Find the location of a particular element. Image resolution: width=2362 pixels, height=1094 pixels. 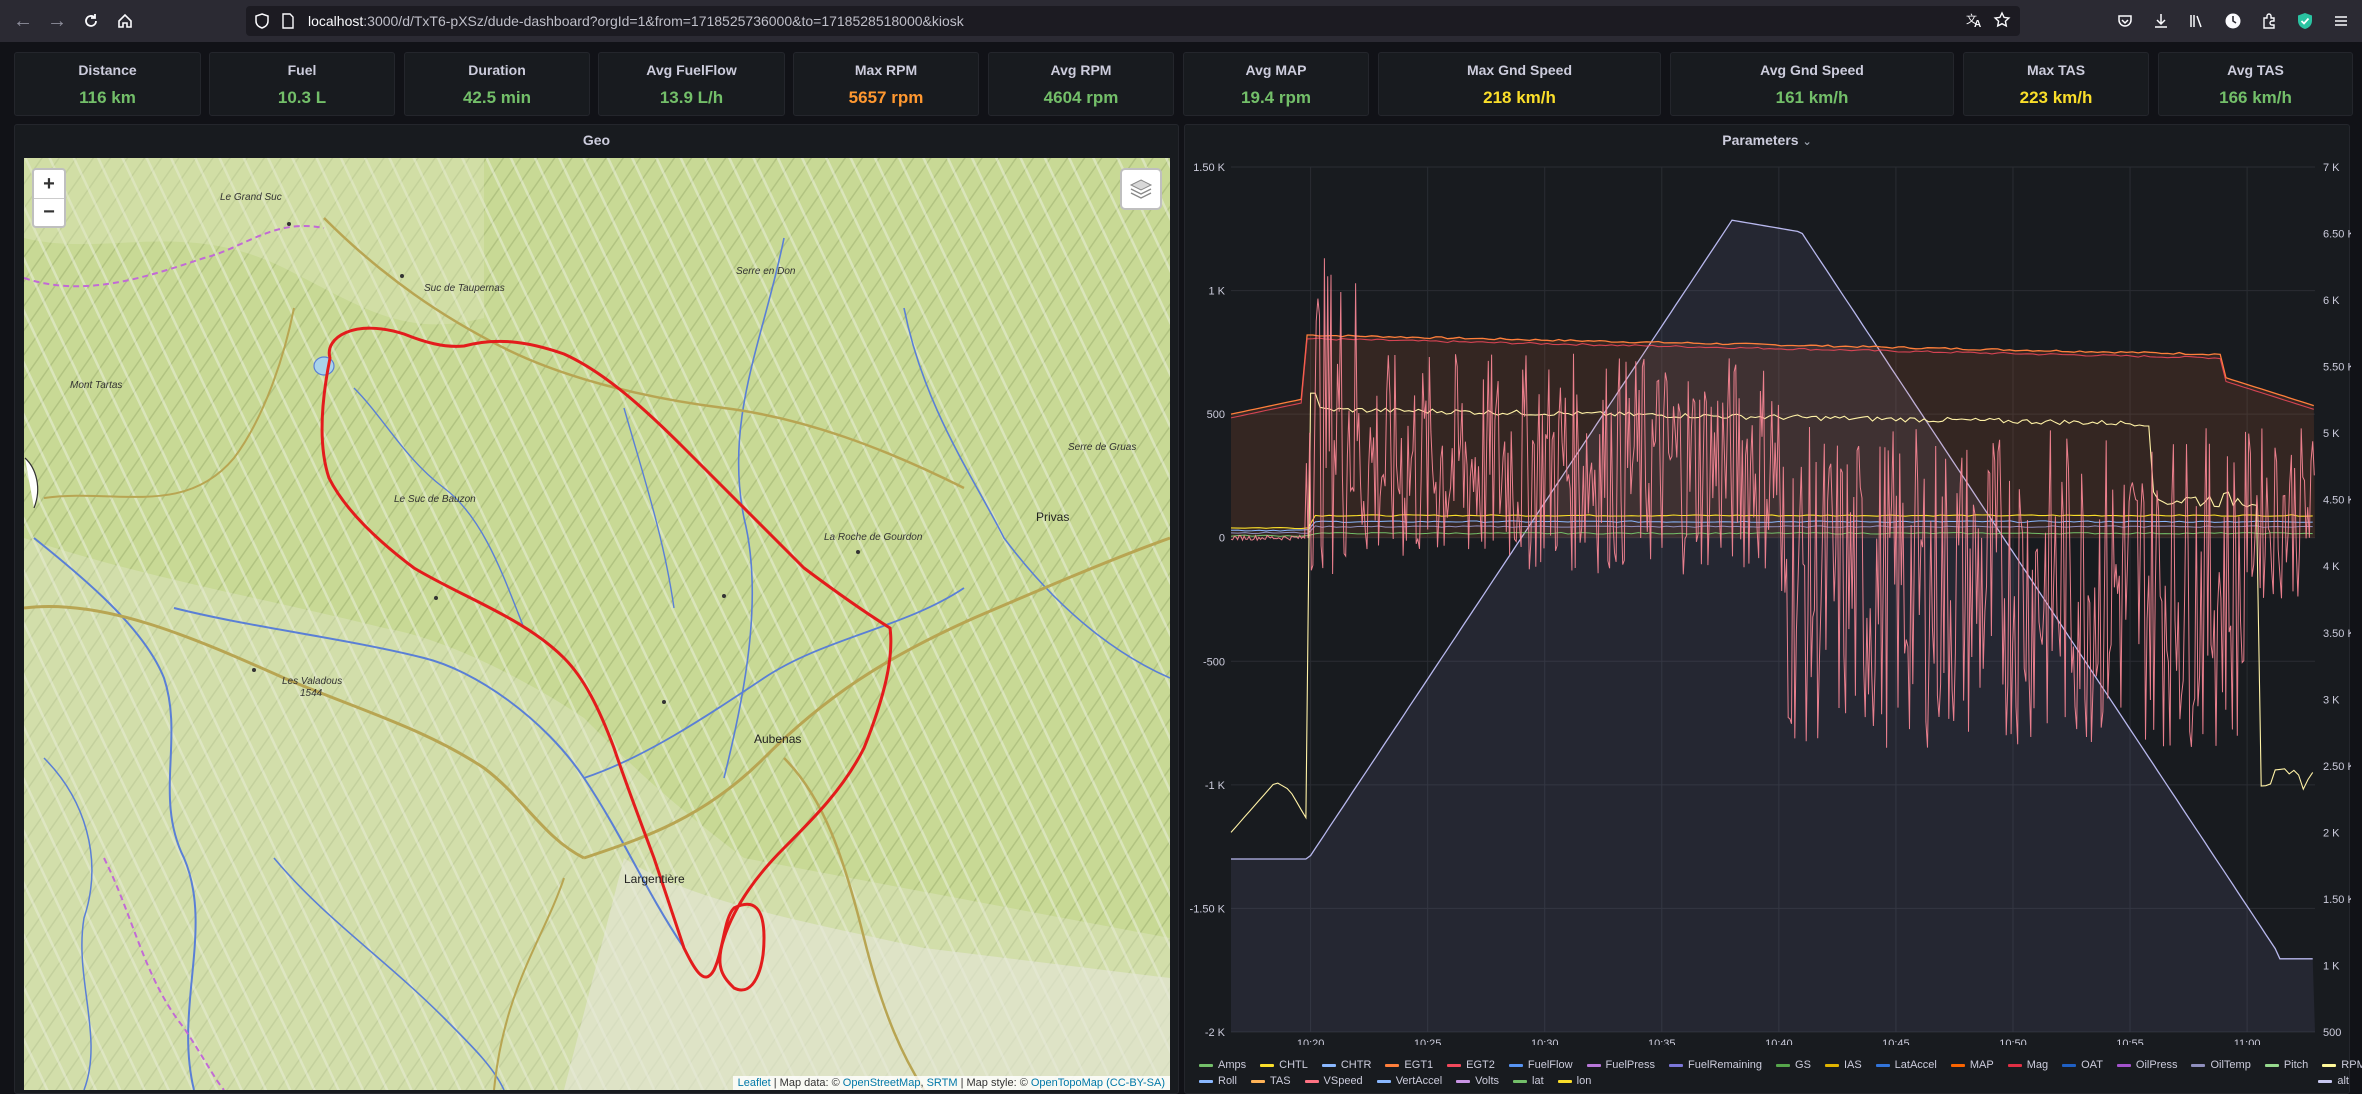

stat-panel-avg-fuelflow: Avg FuelFlow 13.9 L/h is located at coordinates (691, 84).